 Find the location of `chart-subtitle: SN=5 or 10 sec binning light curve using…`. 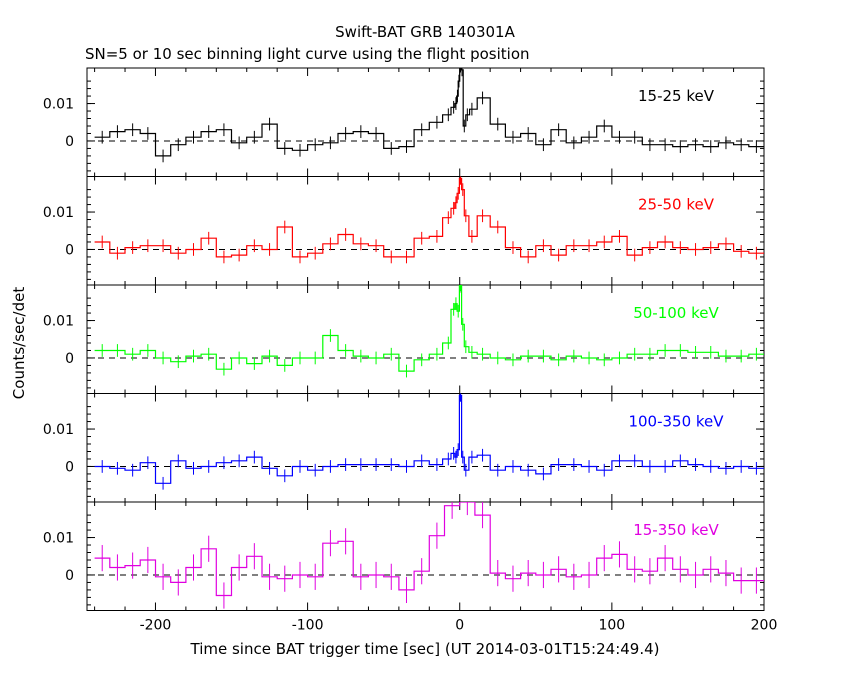

chart-subtitle: SN=5 or 10 sec binning light curve using… is located at coordinates (307, 54).